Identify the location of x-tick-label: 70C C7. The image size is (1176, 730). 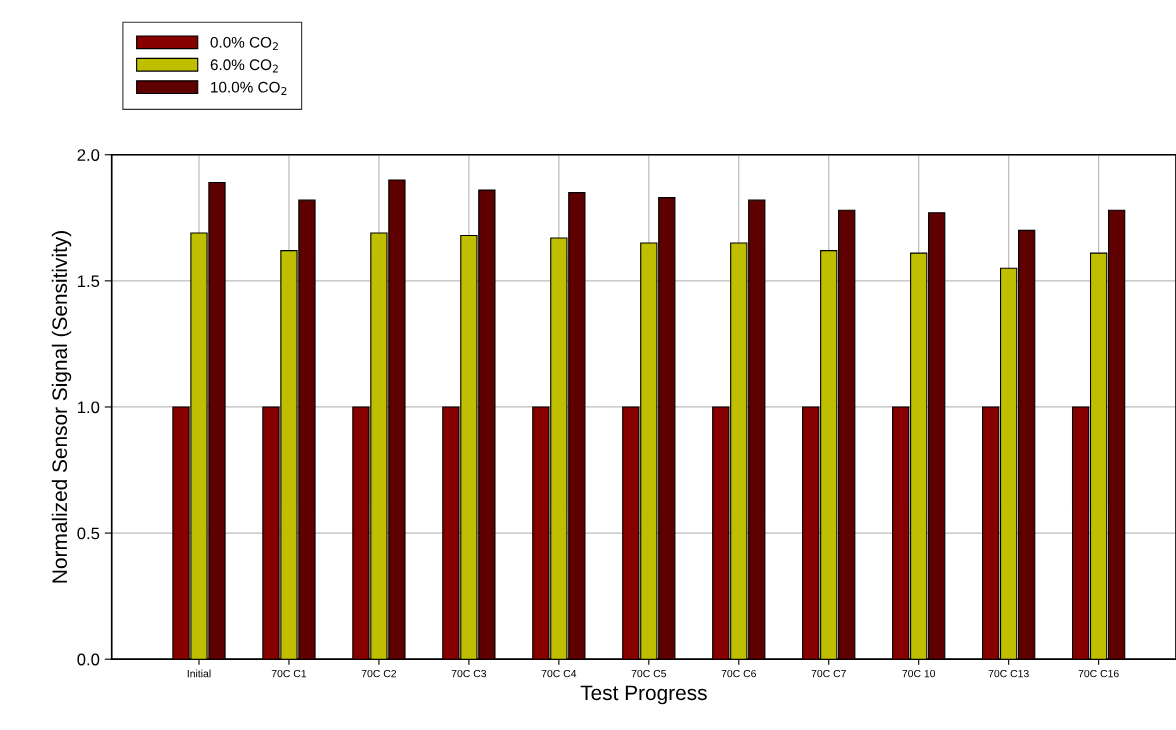
(828, 673).